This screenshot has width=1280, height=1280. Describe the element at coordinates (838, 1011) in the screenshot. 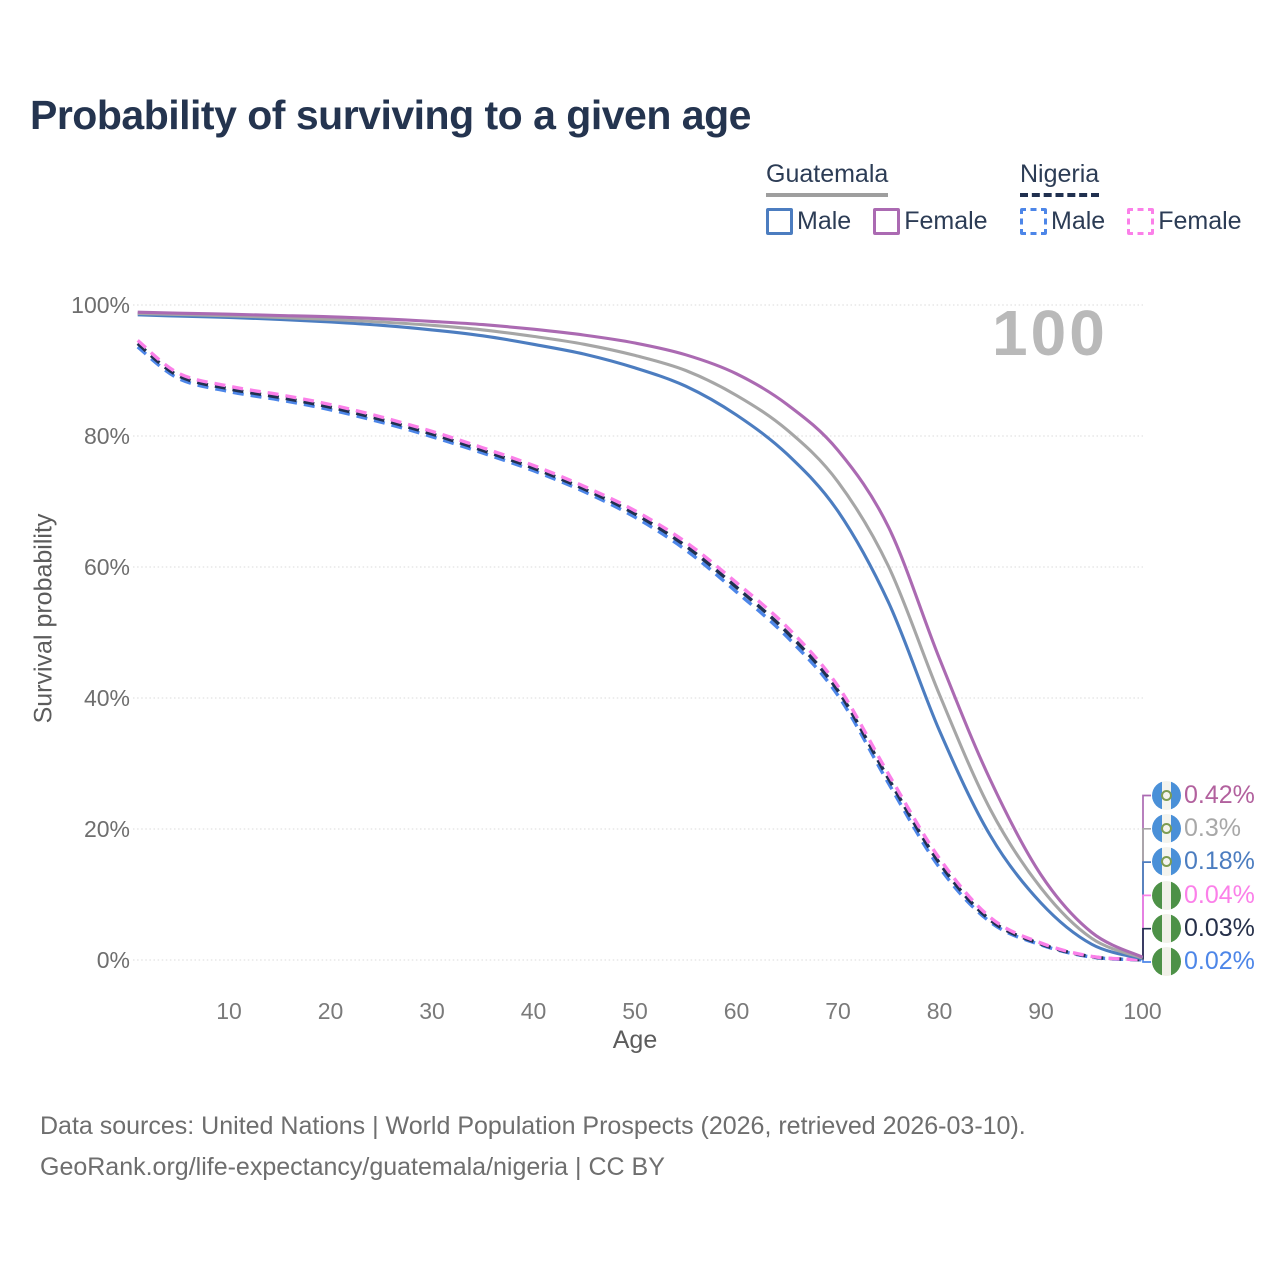

I see `x-tick-label: 70` at that location.